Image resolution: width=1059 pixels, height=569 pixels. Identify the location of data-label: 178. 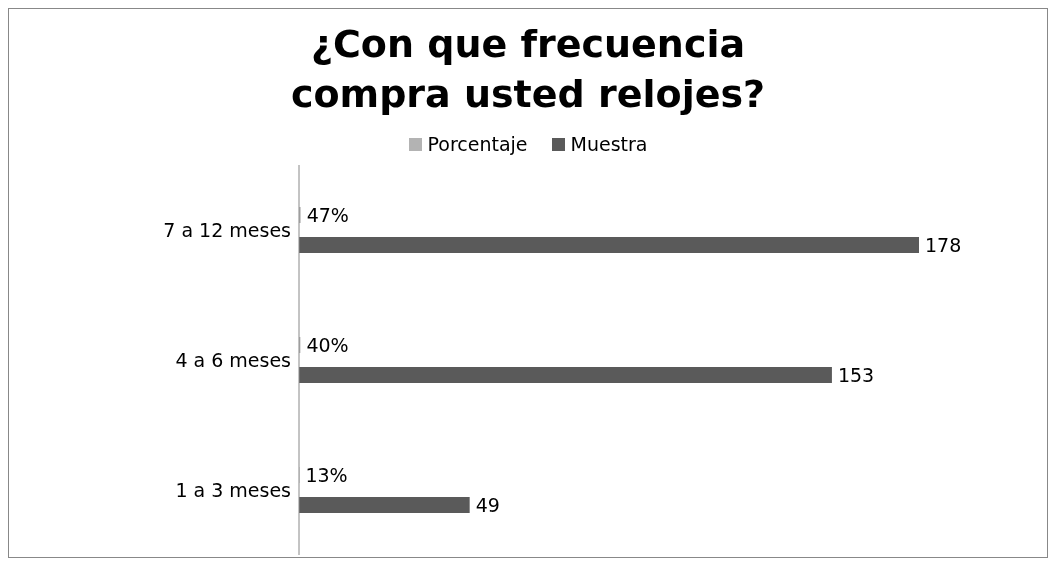
(943, 245).